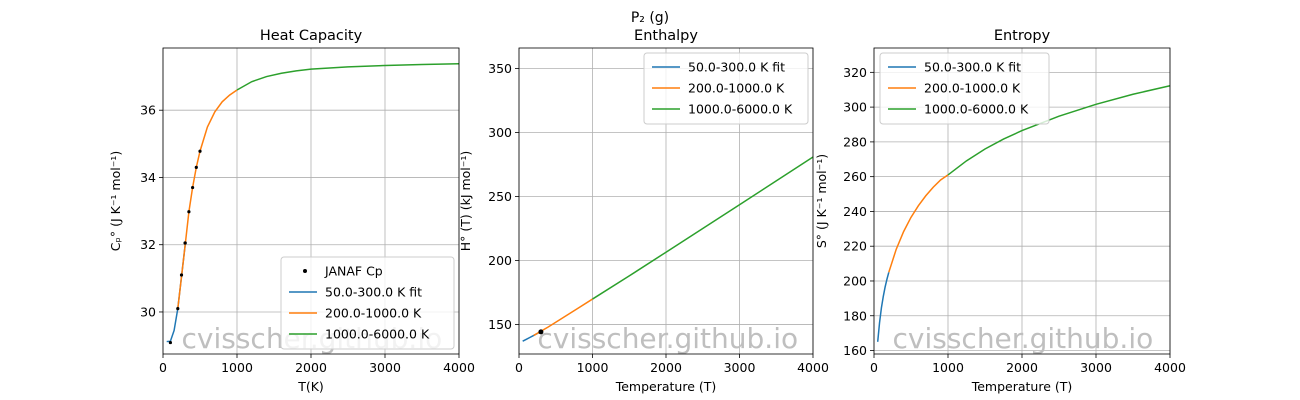 This screenshot has width=1300, height=400. Describe the element at coordinates (310, 386) in the screenshot. I see `x-axis-label: T(K)` at that location.